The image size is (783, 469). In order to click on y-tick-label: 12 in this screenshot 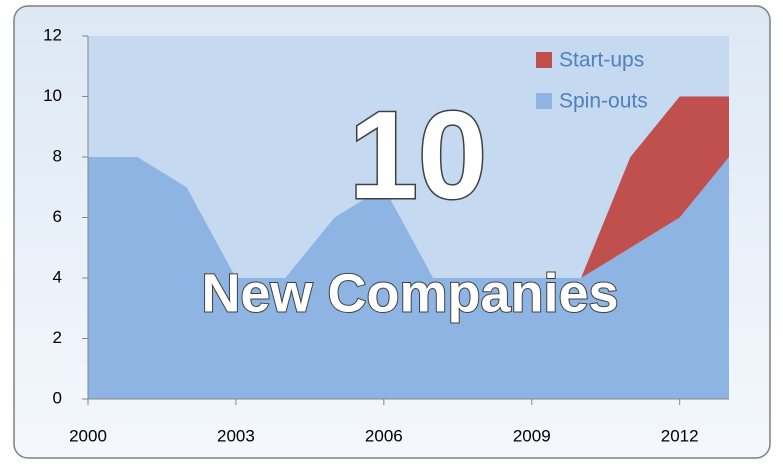, I will do `click(52, 34)`.